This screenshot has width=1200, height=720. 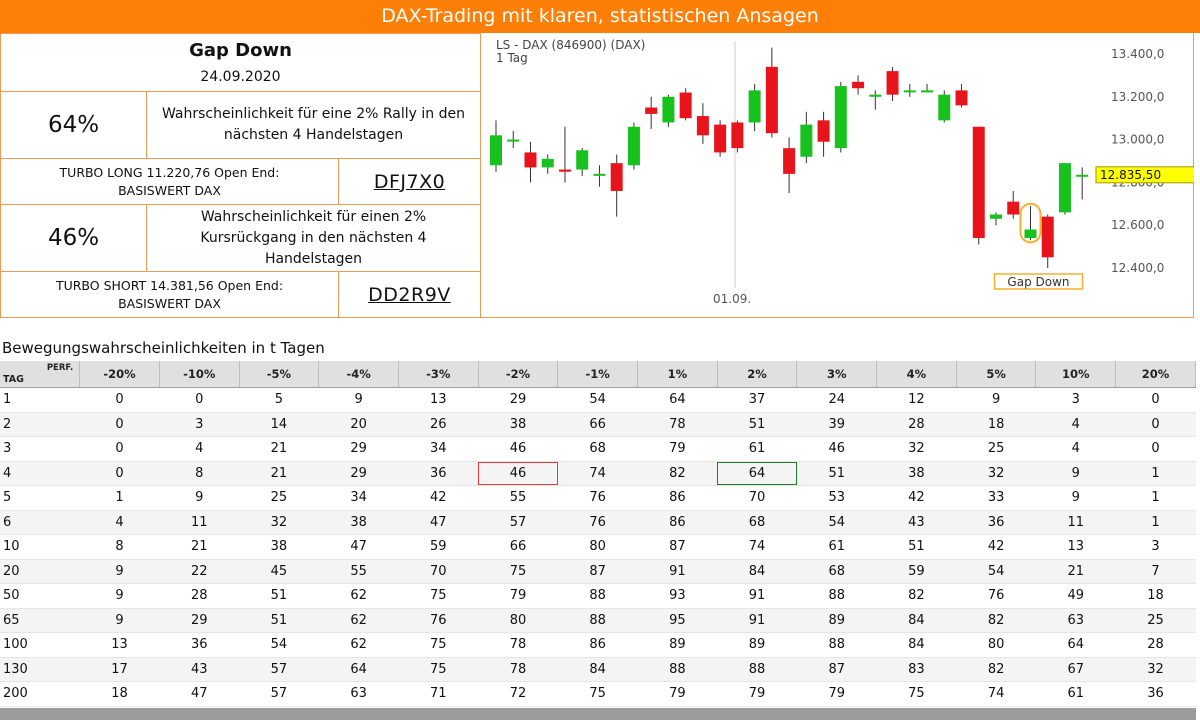 I want to click on probability-cell: 5, so click(x=279, y=400).